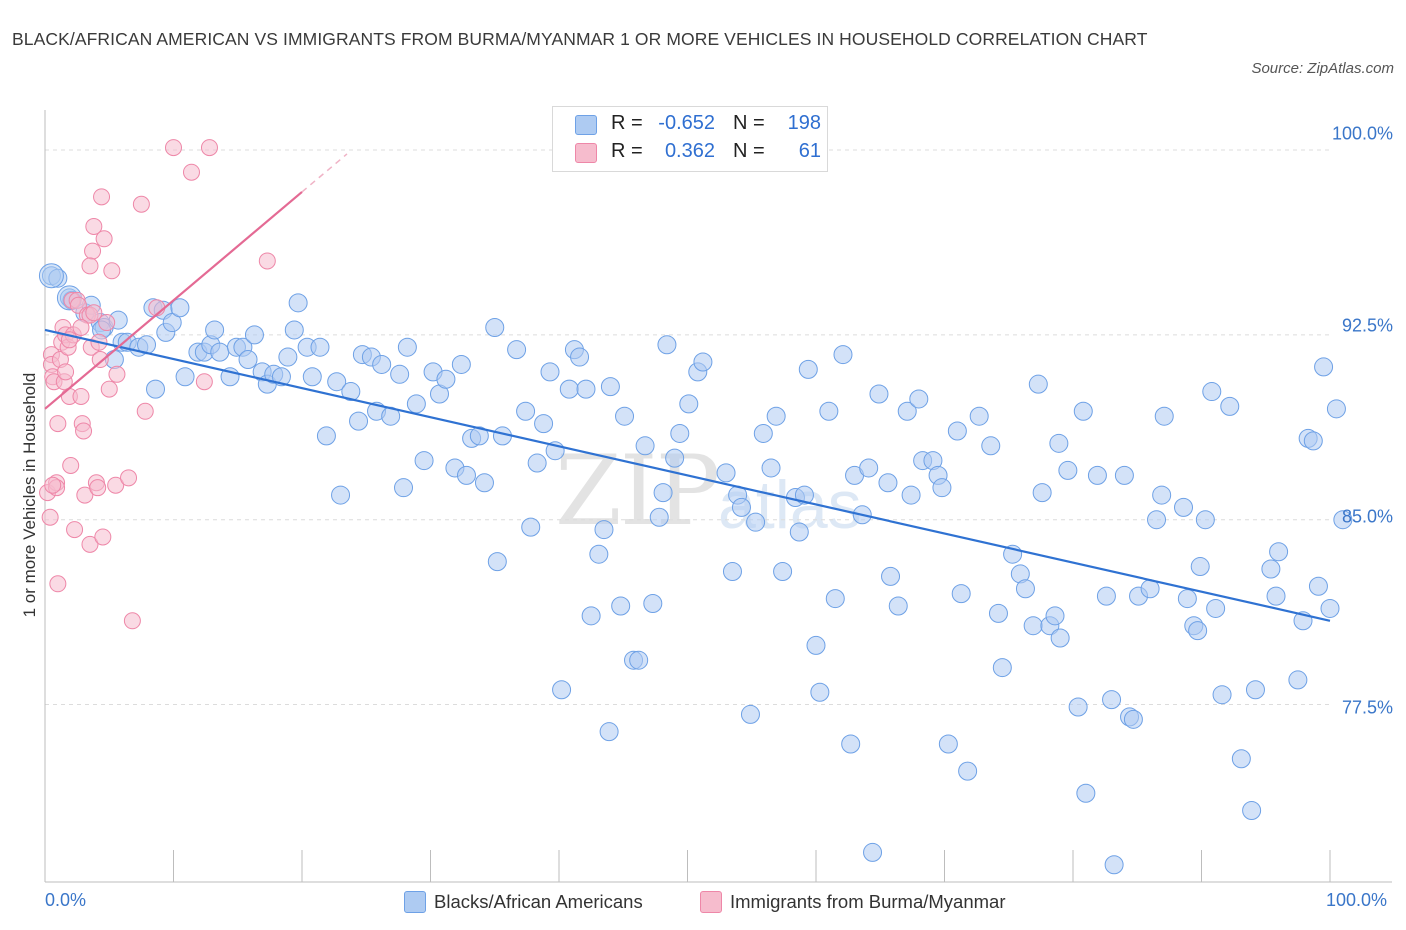 This screenshot has width=1406, height=930. Describe the element at coordinates (1362, 133) in the screenshot. I see `y-tick-label: 100.0%` at that location.